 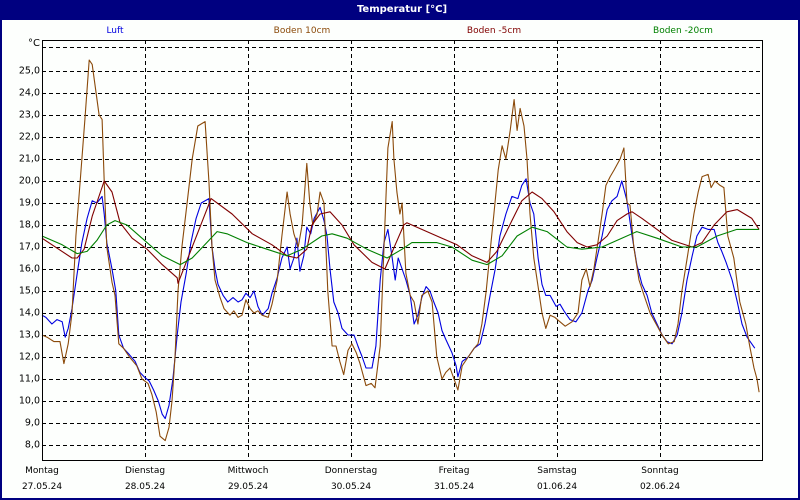 What do you see at coordinates (29, 379) in the screenshot?
I see `y-tick-label: 11,0` at bounding box center [29, 379].